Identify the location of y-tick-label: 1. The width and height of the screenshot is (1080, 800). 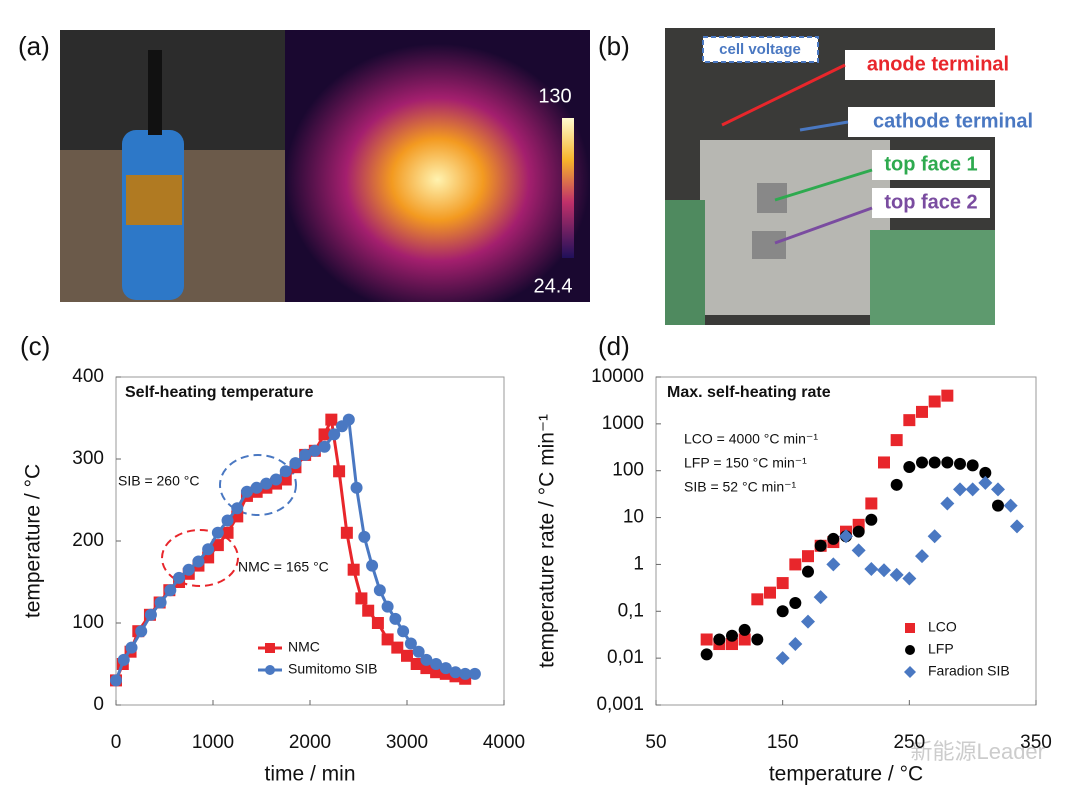
(638, 563).